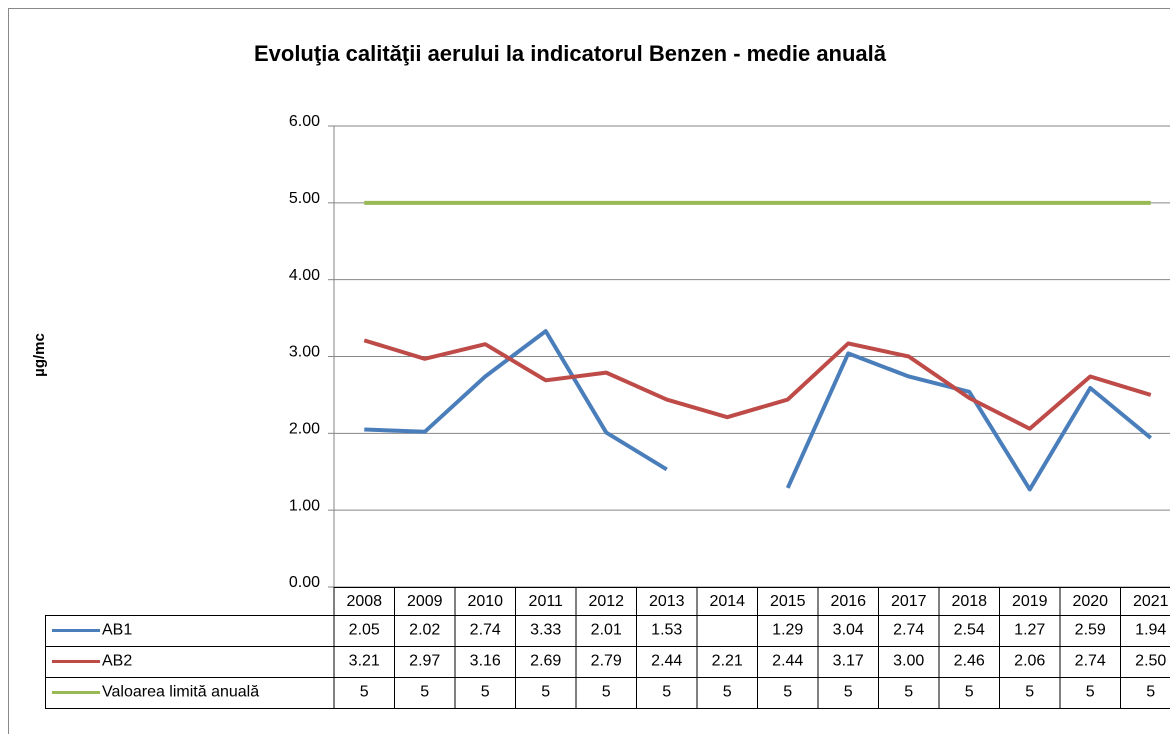 Image resolution: width=1170 pixels, height=734 pixels. Describe the element at coordinates (485, 601) in the screenshot. I see `x-tick-label: 2010` at that location.